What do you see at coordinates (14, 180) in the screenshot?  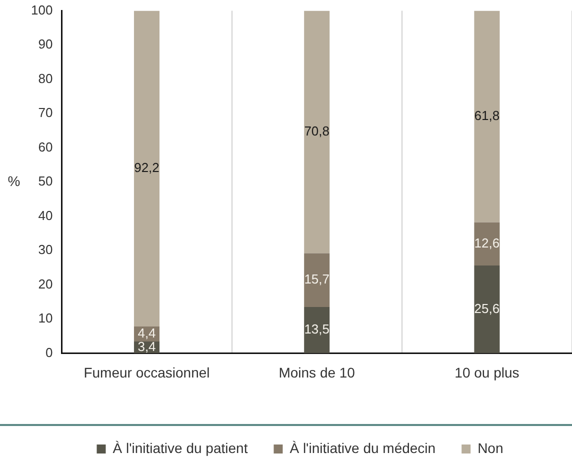 I see `y-axis-title: %` at bounding box center [14, 180].